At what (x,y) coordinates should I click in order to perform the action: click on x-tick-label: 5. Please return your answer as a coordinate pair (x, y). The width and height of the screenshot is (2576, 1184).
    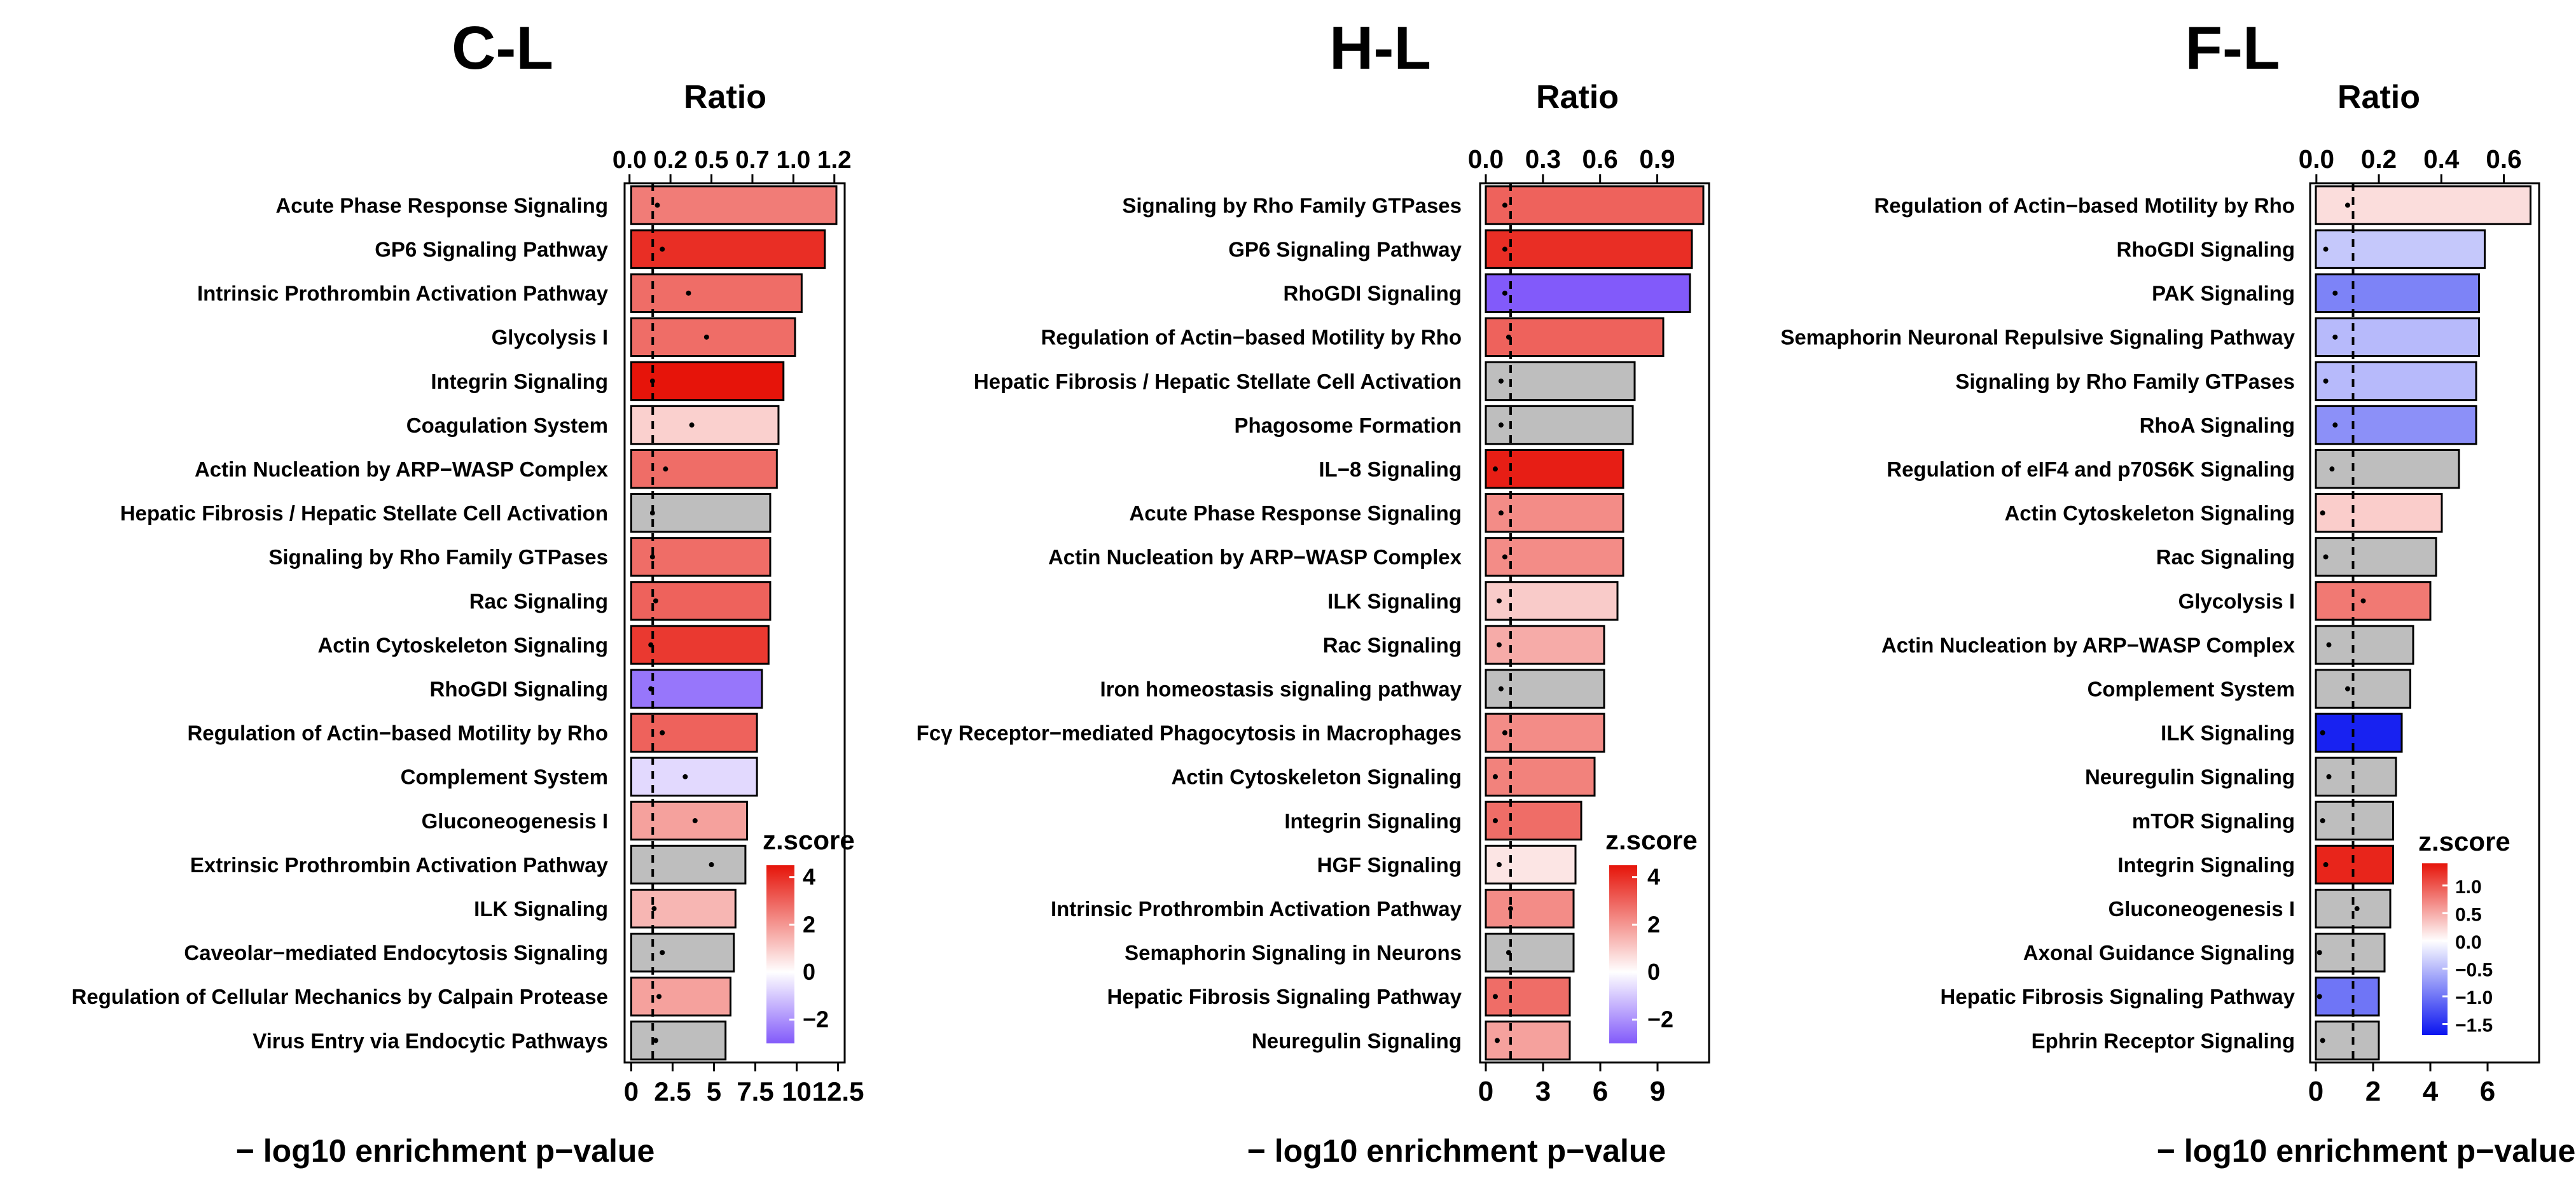
    Looking at the image, I should click on (714, 1091).